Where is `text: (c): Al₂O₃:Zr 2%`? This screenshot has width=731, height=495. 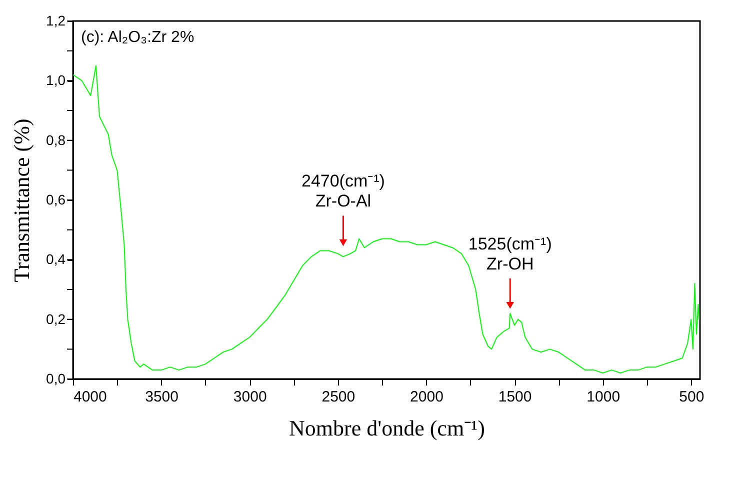
text: (c): Al₂O₃:Zr 2% is located at coordinates (137, 37).